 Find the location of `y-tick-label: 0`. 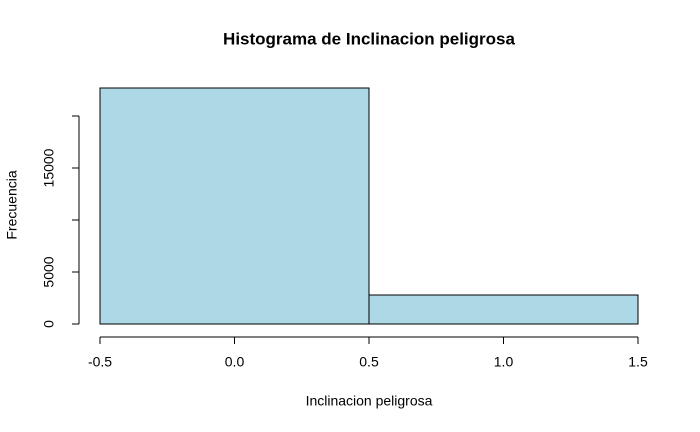

y-tick-label: 0 is located at coordinates (49, 324).